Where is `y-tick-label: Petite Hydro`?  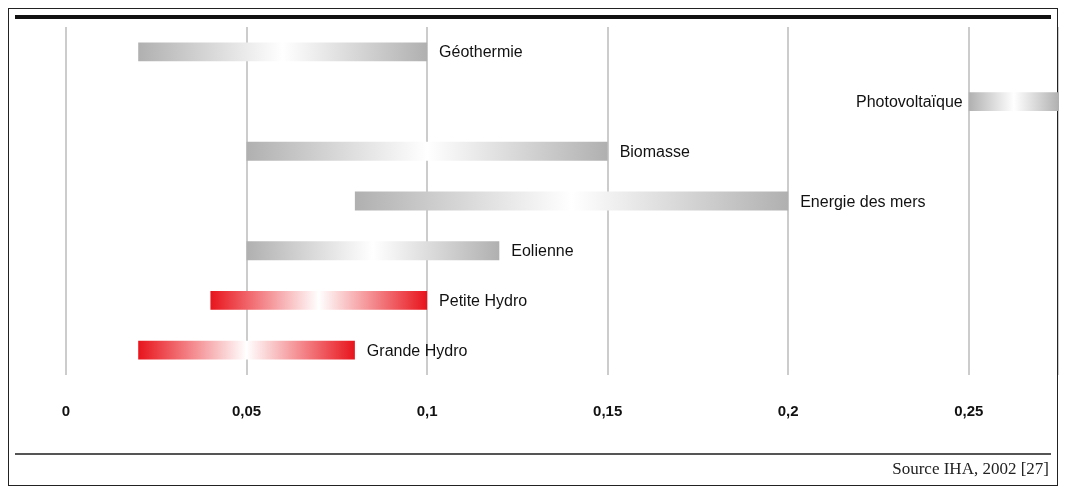
y-tick-label: Petite Hydro is located at coordinates (483, 300).